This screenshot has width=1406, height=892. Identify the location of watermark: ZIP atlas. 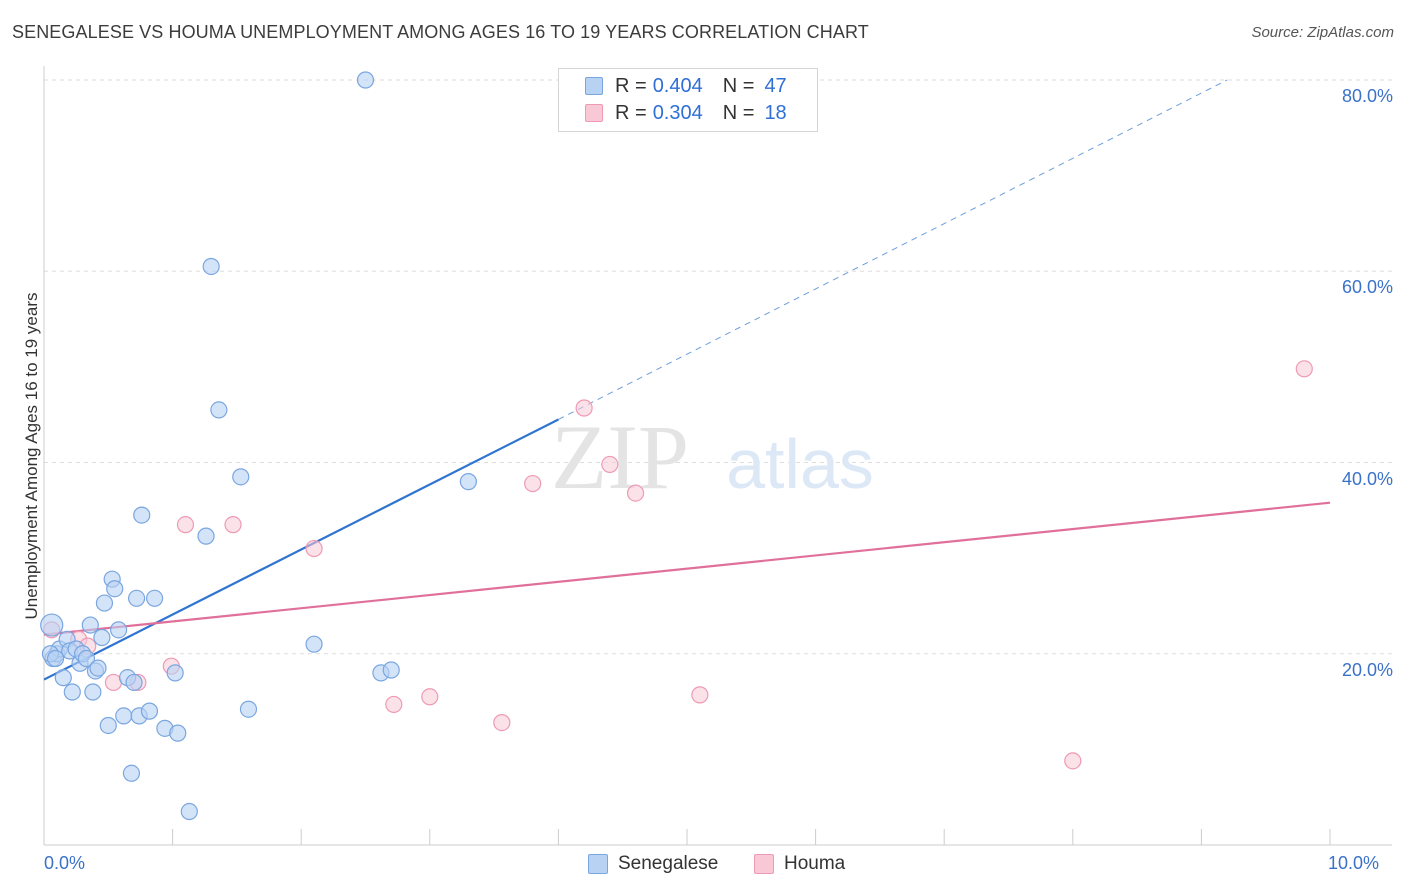
(712, 457).